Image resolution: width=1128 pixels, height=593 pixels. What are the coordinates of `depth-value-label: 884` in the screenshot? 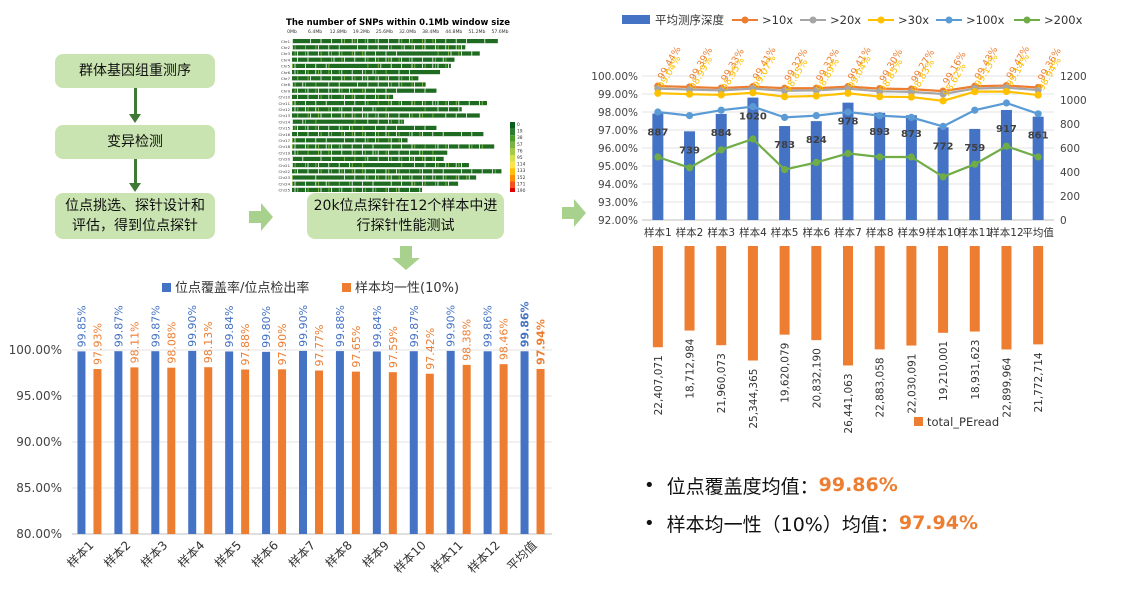 It's located at (721, 133).